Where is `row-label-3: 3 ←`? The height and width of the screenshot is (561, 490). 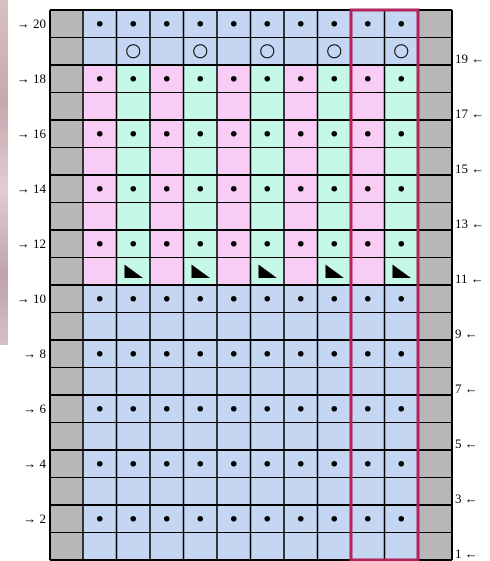
row-label-3: 3 ← is located at coordinates (466, 498).